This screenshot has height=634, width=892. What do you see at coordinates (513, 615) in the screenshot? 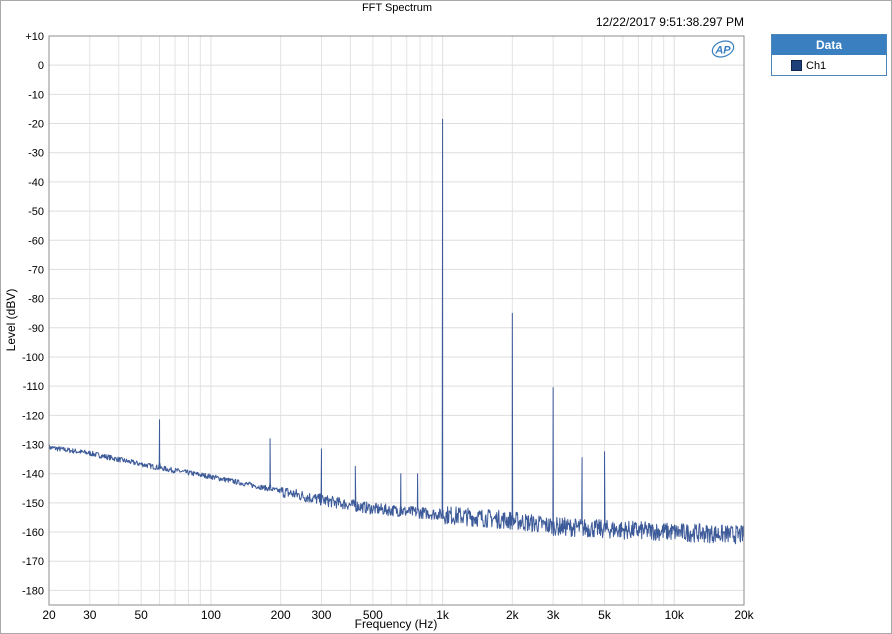
I see `x-tick-label: 2k` at bounding box center [513, 615].